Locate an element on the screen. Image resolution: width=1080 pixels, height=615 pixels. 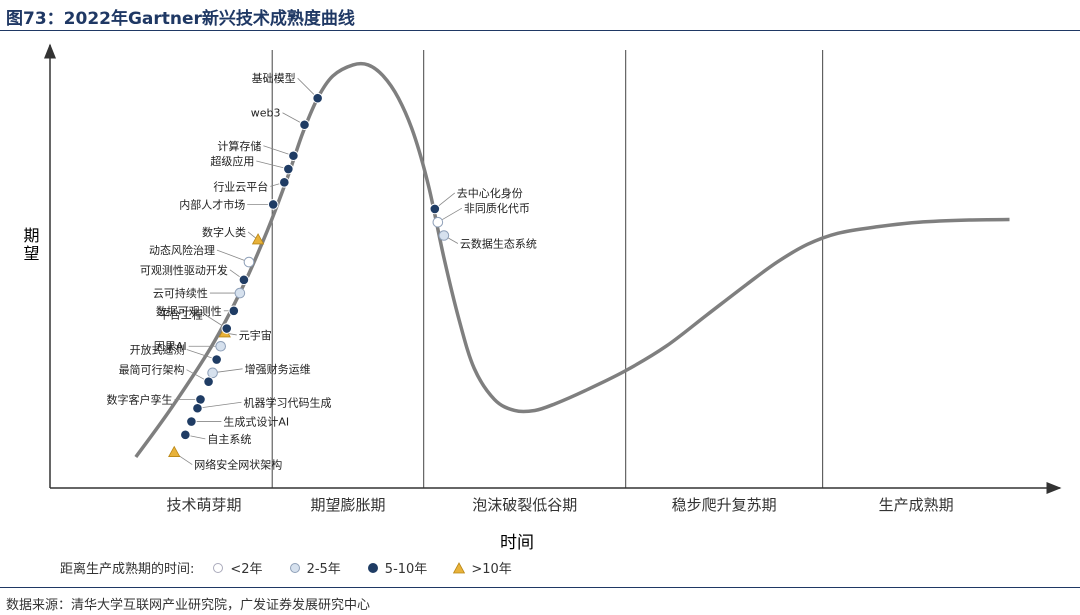
legend-marker-gt10 is located at coordinates (459, 567).